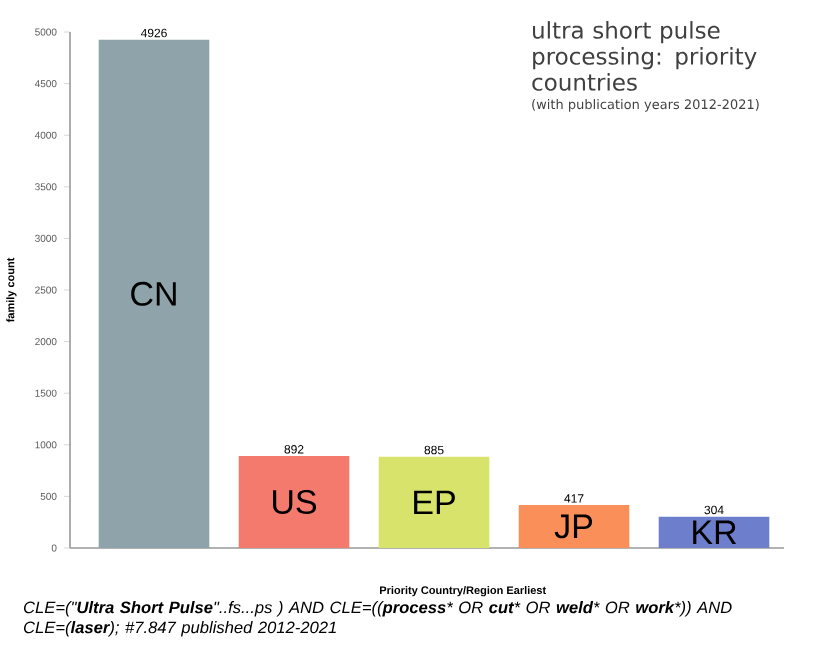 This screenshot has height=660, width=814. Describe the element at coordinates (644, 56) in the screenshot. I see `text: ultra short pulse processing: priority countries` at that location.